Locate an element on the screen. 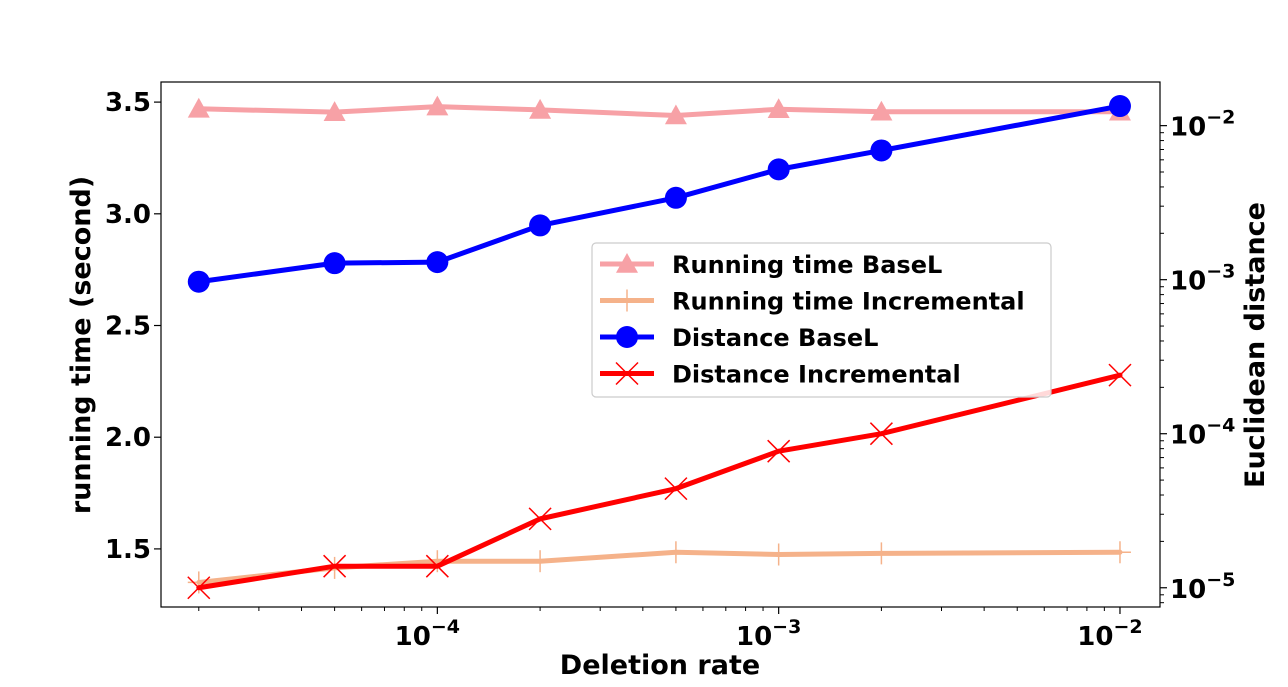 The width and height of the screenshot is (1288, 687). y-right-tick-label: 10⁻³ is located at coordinates (1202, 279).